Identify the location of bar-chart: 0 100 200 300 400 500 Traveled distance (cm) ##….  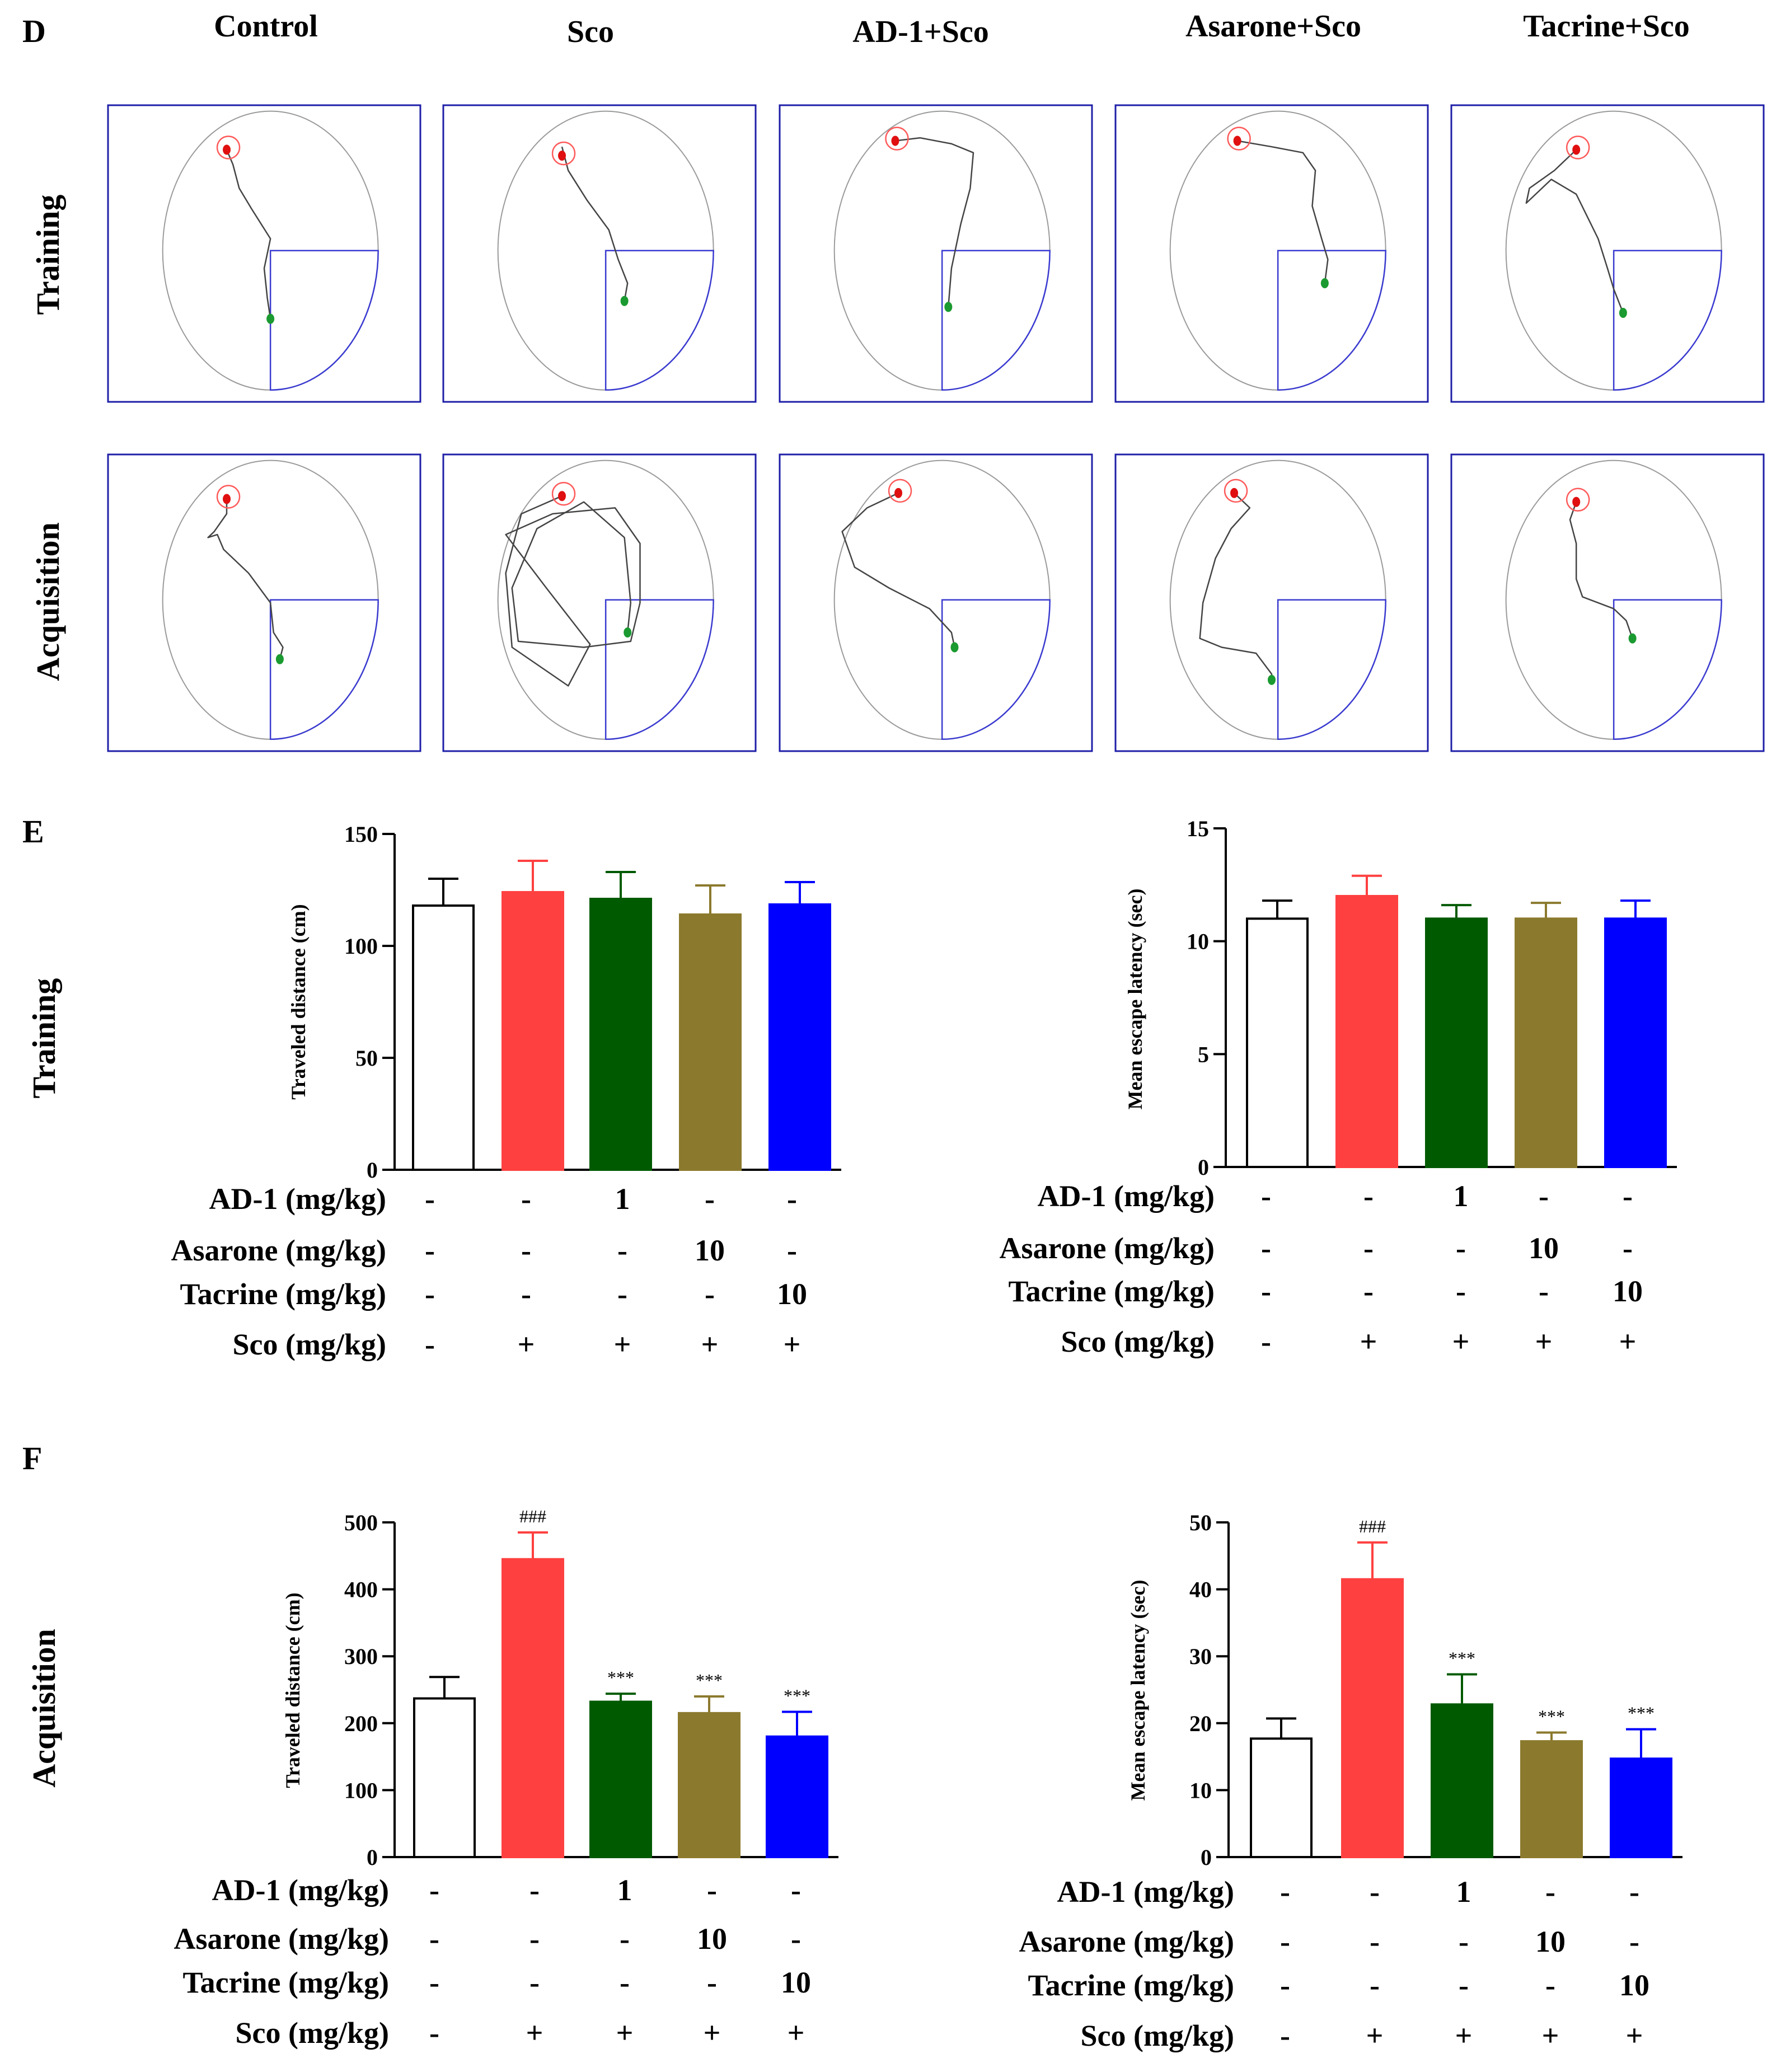
(506, 1778).